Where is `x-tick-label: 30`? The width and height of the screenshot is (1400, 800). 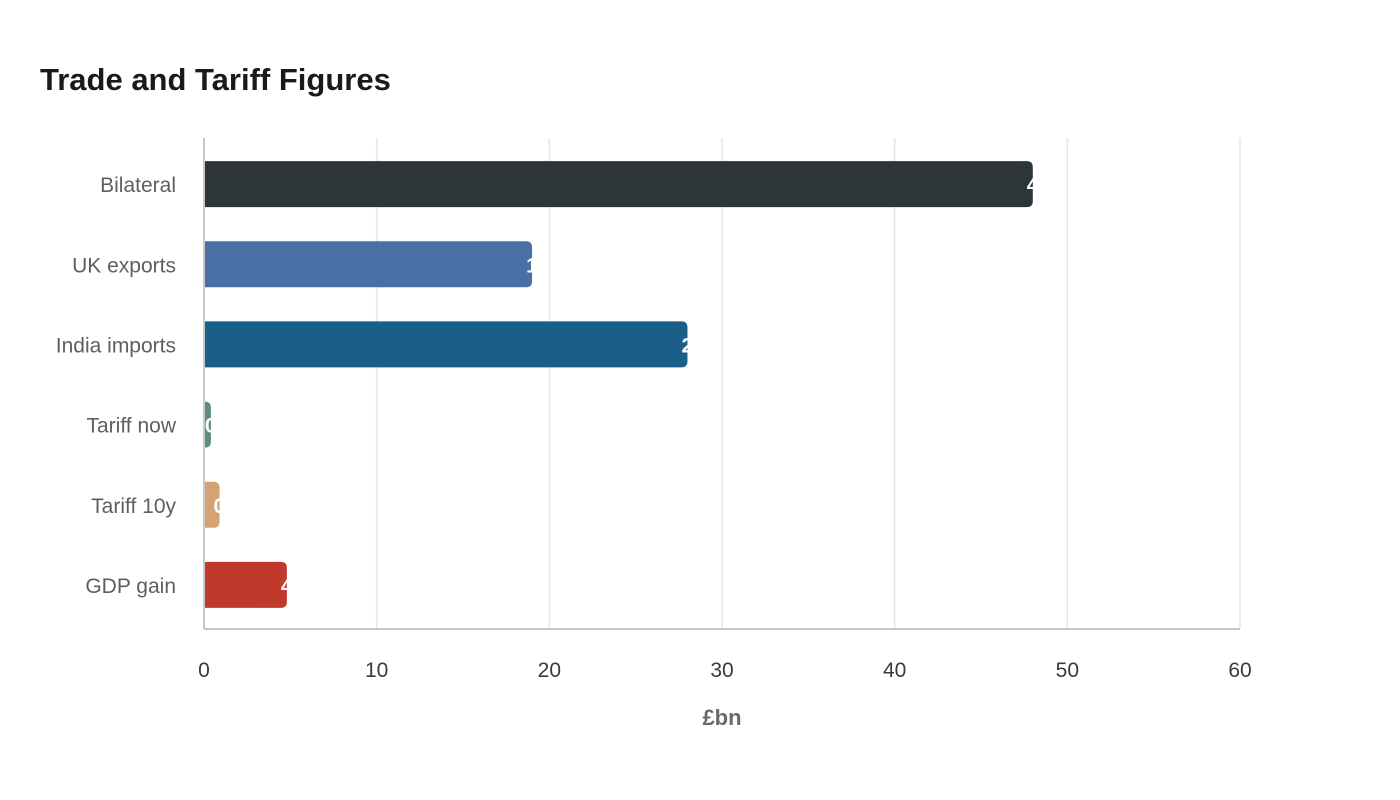 x-tick-label: 30 is located at coordinates (721, 670).